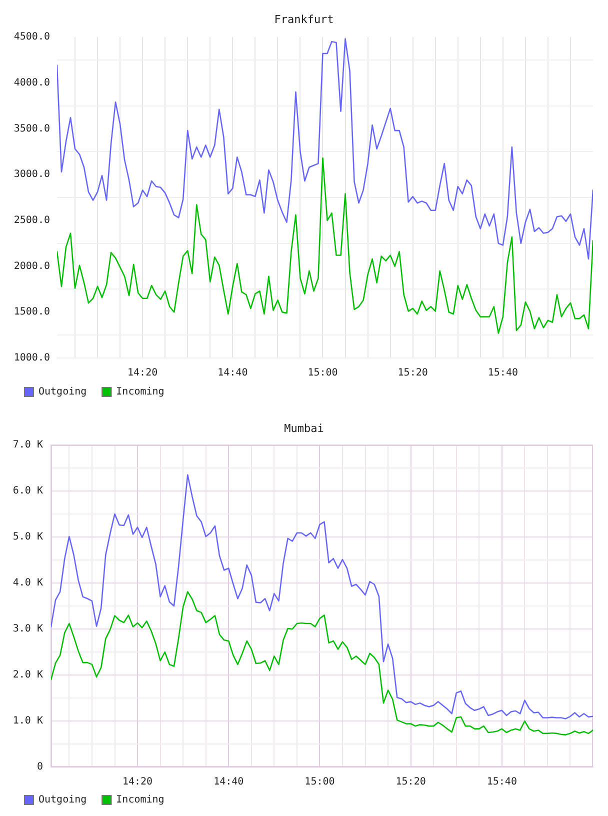 This screenshot has width=608, height=816. Describe the element at coordinates (304, 19) in the screenshot. I see `chart-title: Frankfurt` at that location.